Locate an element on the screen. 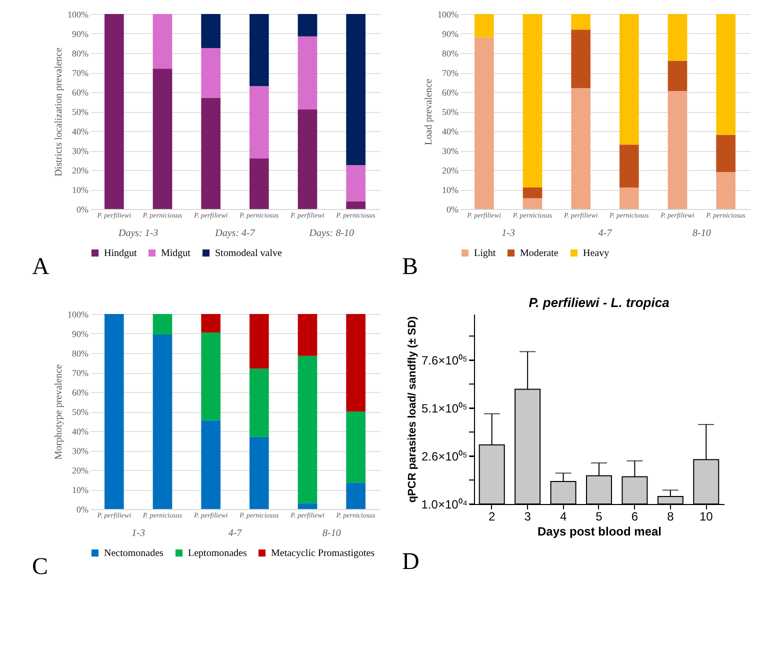 This screenshot has width=784, height=659. legend-label: Leptomonades is located at coordinates (217, 553).